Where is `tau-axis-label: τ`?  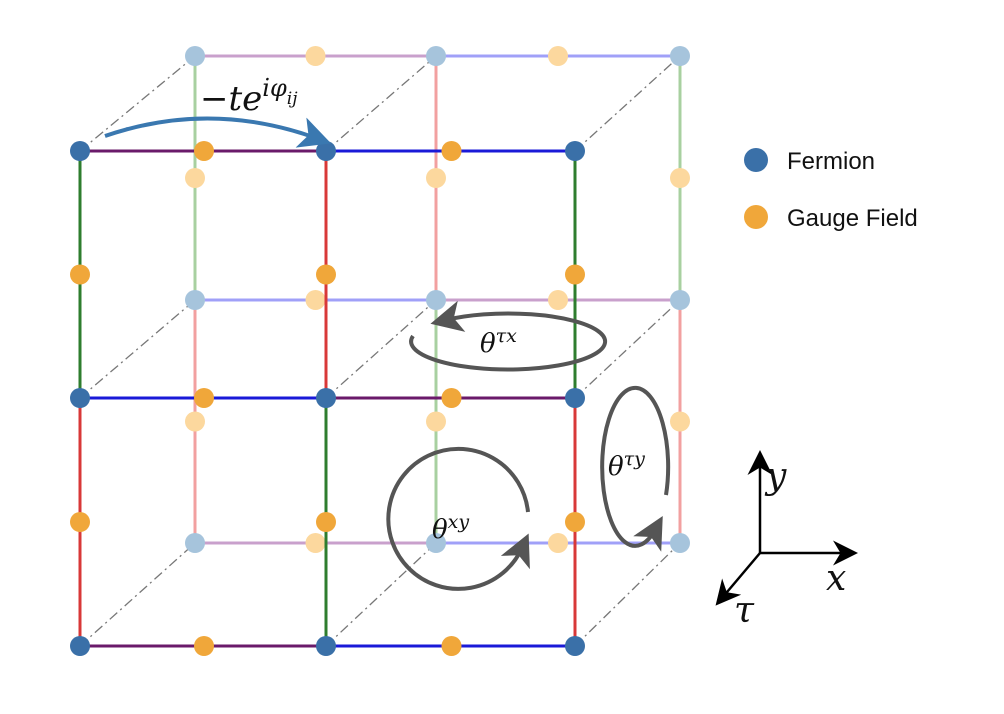
tau-axis-label: τ is located at coordinates (744, 610).